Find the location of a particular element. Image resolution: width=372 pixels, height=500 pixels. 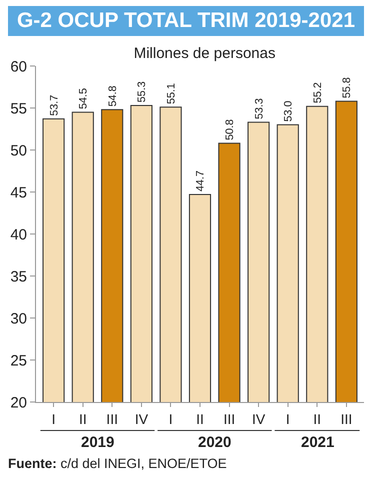

source-note: Fuente: c/d del INEGI, ENOE/ETOE is located at coordinates (117, 463).